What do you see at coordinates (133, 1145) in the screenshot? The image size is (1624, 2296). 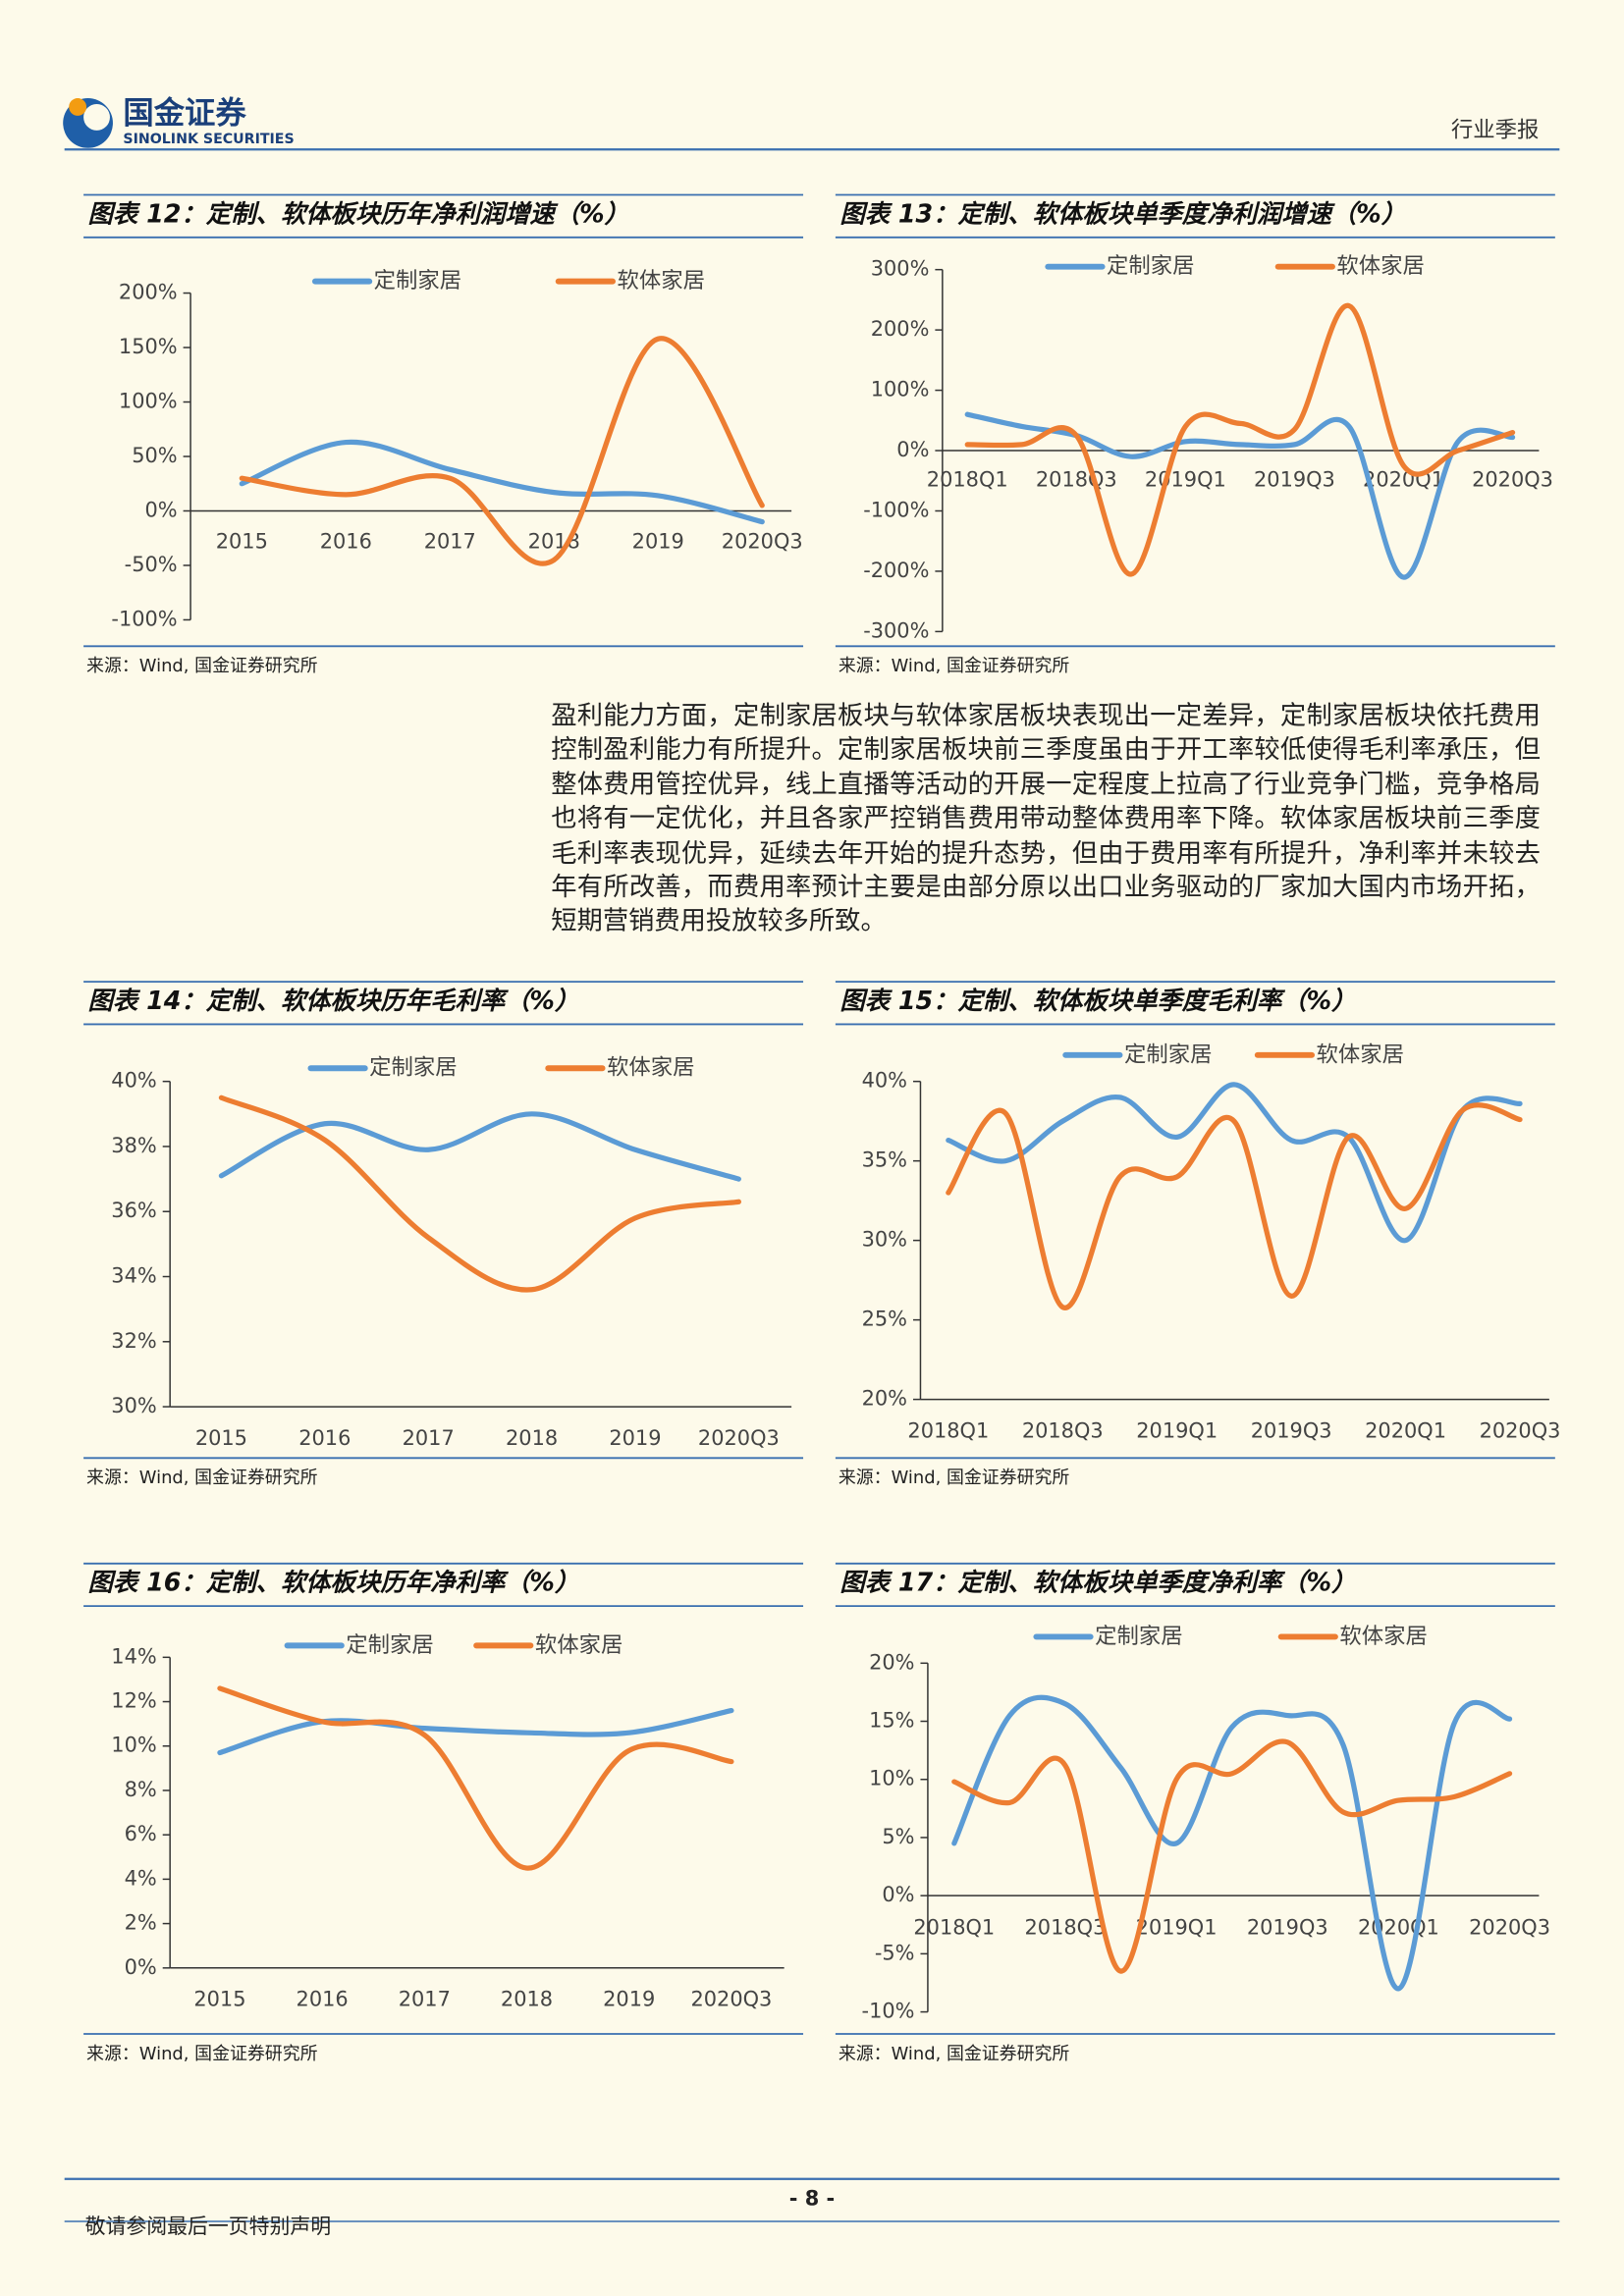 I see `y-tick-label: 38%` at bounding box center [133, 1145].